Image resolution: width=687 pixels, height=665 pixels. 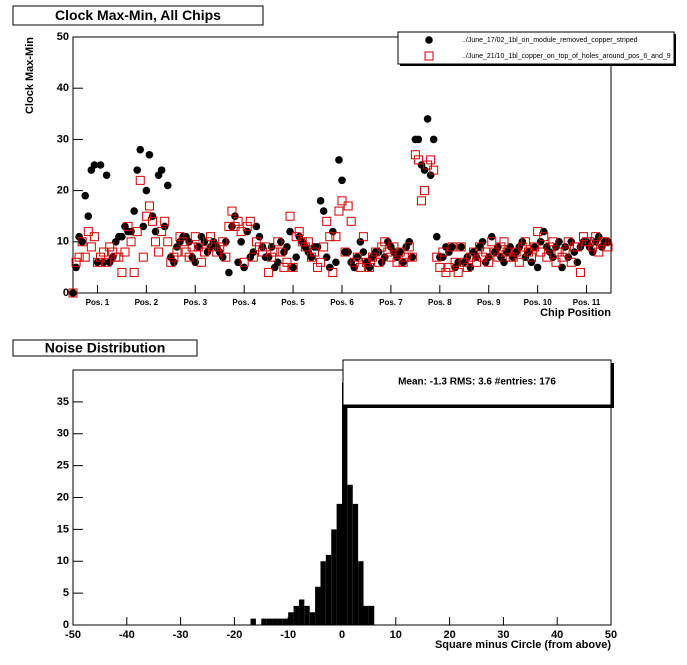 I want to click on x-tick-label: Pos. 1, so click(x=98, y=302).